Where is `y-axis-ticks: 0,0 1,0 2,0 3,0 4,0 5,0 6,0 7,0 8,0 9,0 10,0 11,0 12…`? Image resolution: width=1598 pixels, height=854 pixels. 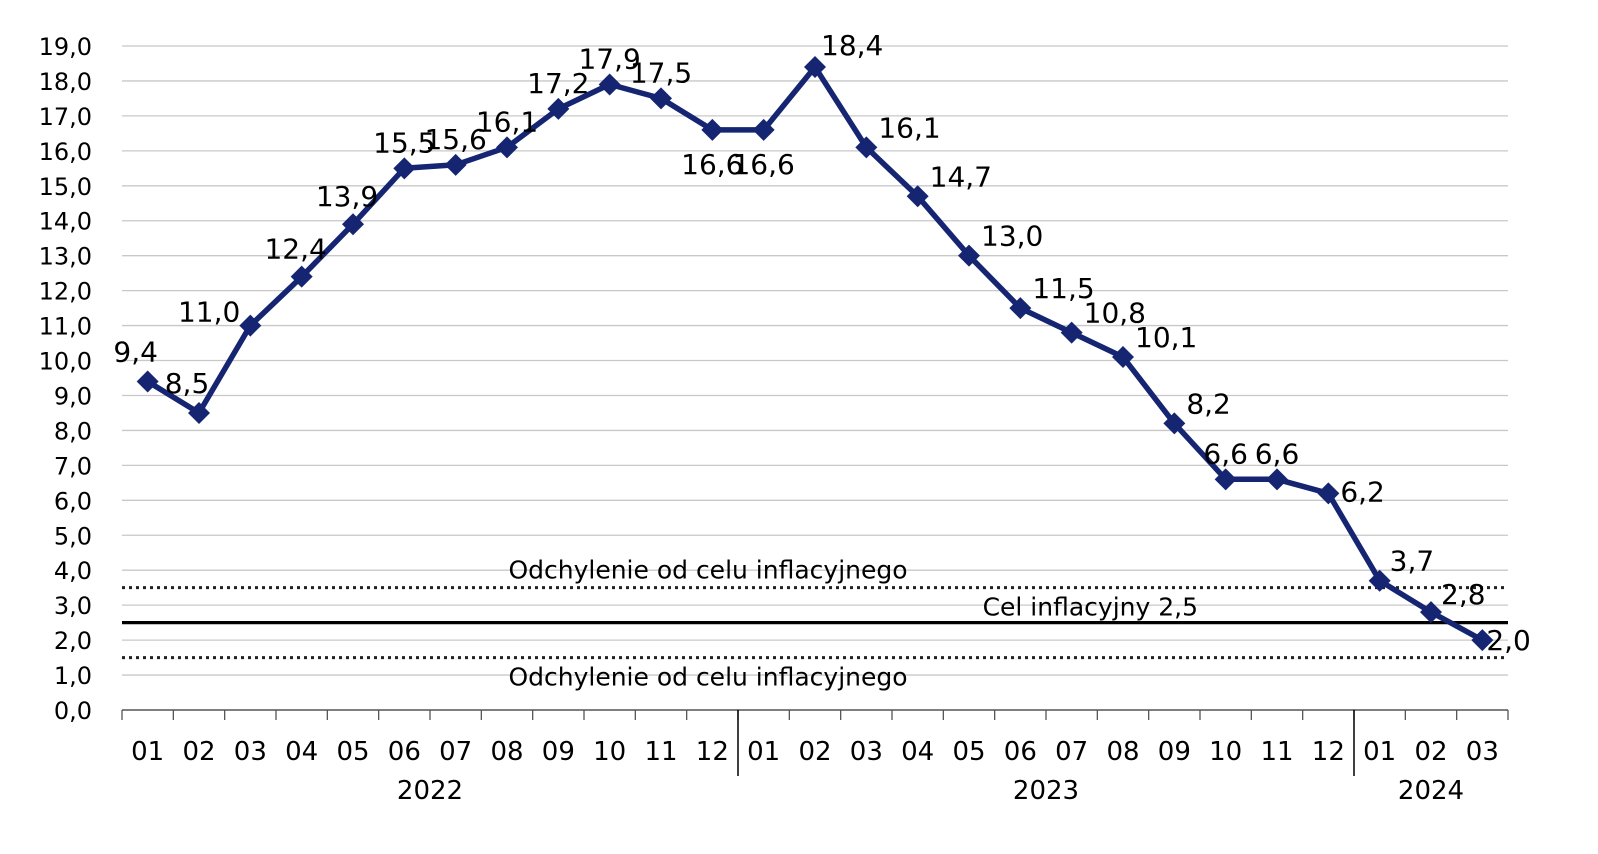 y-axis-ticks: 0,0 1,0 2,0 3,0 4,0 5,0 6,0 7,0 8,0 9,0 10,0 11,0 12… is located at coordinates (65, 379).